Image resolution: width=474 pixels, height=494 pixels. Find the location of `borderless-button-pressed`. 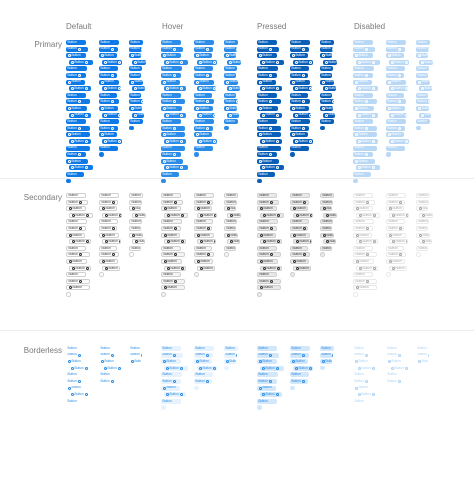

borderless-button-pressed is located at coordinates (322, 368).